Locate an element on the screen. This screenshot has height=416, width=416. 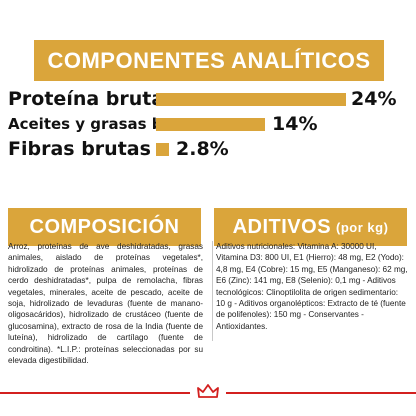
fiber-bar is located at coordinates (162, 149).